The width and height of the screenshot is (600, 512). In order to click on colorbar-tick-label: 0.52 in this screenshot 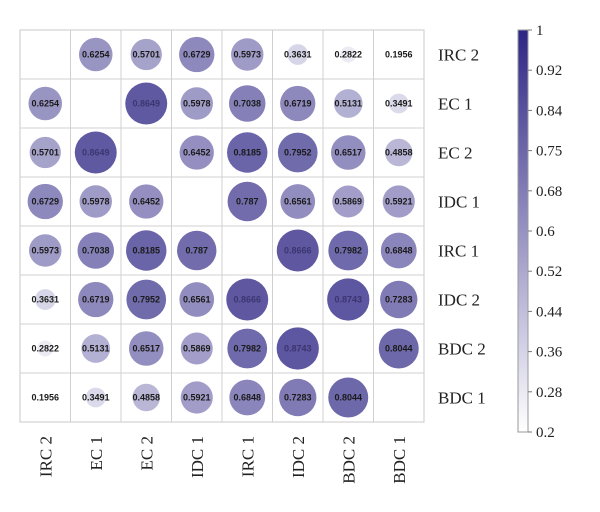, I will do `click(549, 272)`.